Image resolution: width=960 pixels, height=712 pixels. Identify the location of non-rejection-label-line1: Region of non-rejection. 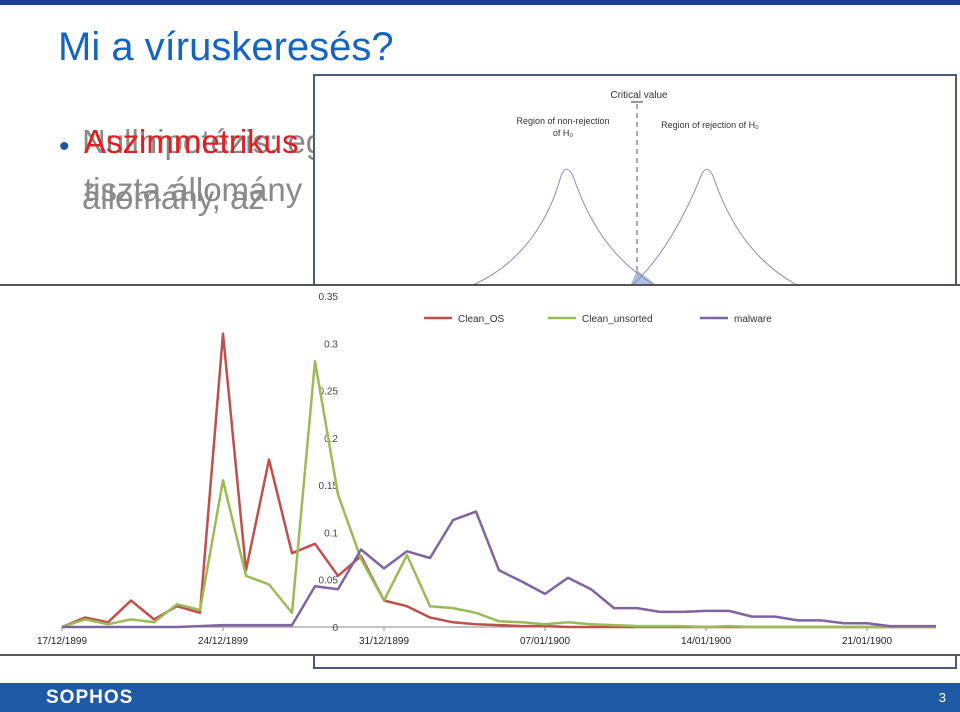
(562, 121).